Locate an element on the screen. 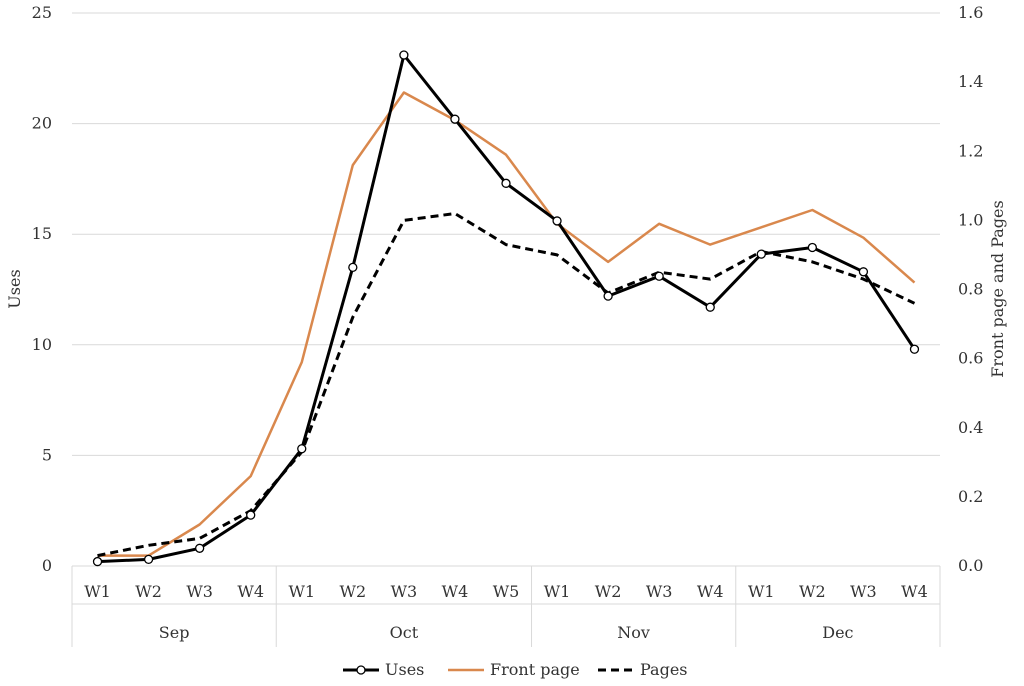 This screenshot has width=1024, height=686. group-label: Dec is located at coordinates (837, 632).